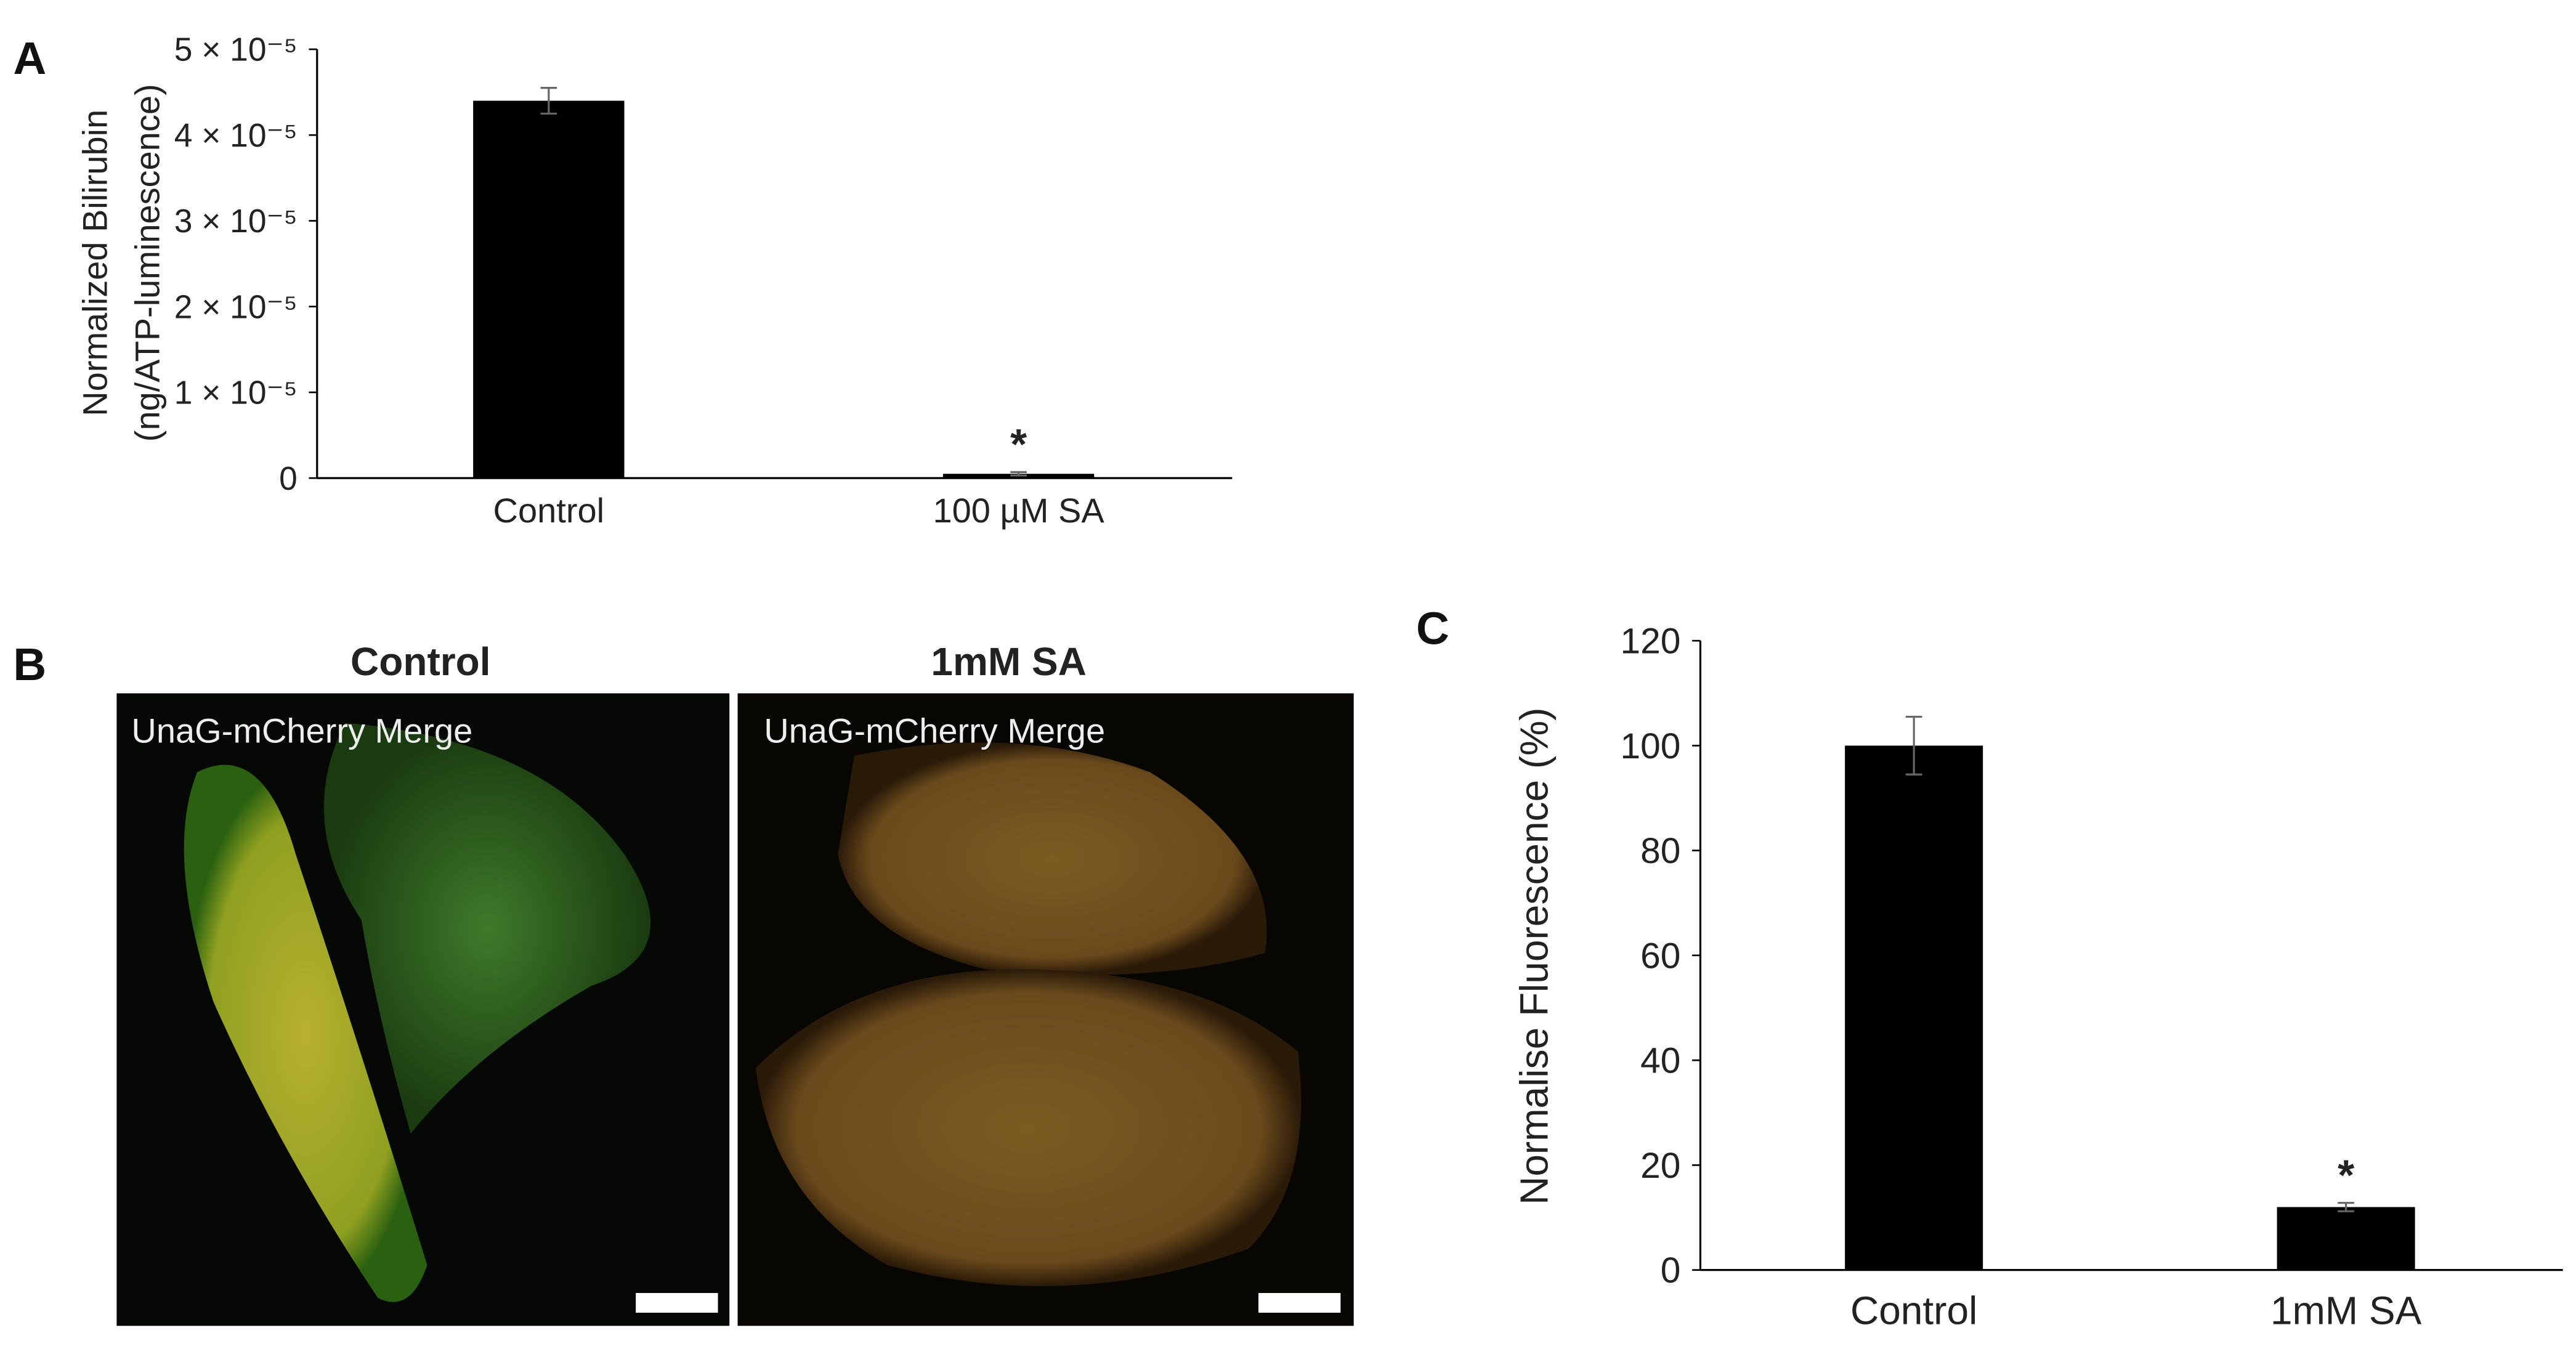 This screenshot has width=2576, height=1362. Describe the element at coordinates (236, 307) in the screenshot. I see `y-tick-label: 2 × 10⁻⁵` at that location.